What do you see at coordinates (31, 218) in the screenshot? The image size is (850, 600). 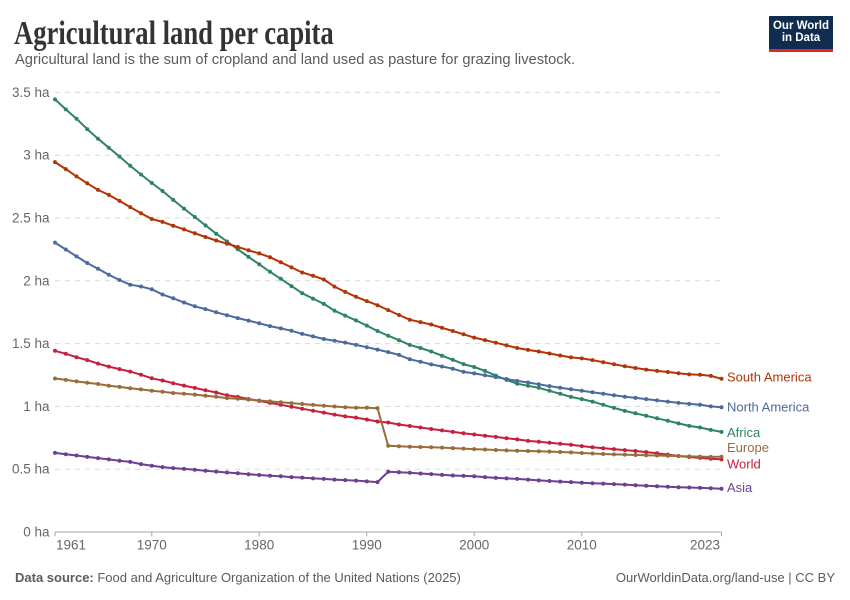 I see `svg-text: 2.5 ha` at bounding box center [31, 218].